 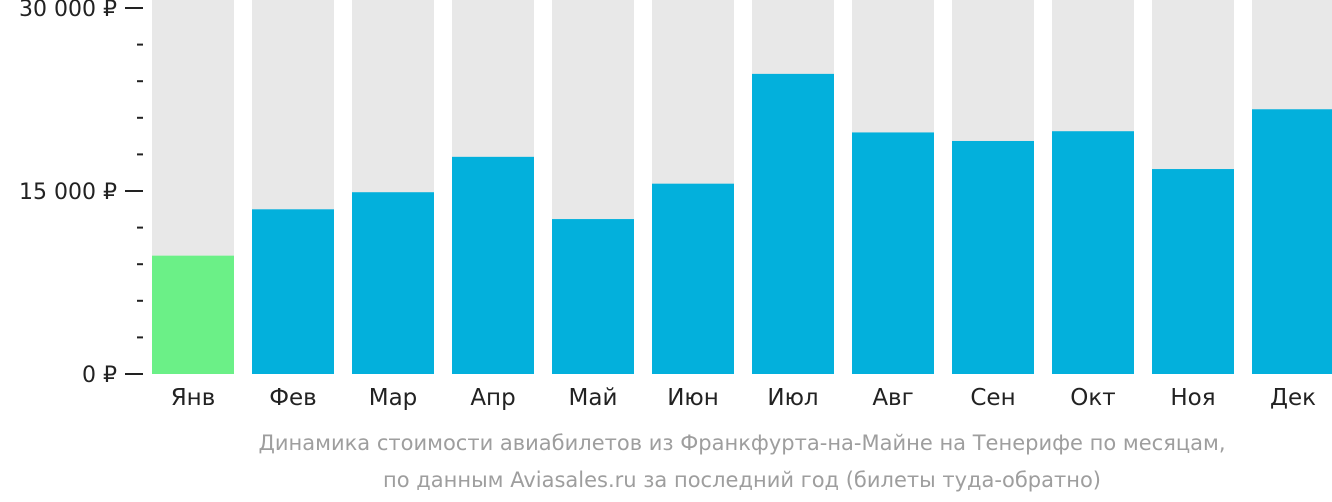 What do you see at coordinates (992, 398) in the screenshot?
I see `x-tick-label: Сен` at bounding box center [992, 398].